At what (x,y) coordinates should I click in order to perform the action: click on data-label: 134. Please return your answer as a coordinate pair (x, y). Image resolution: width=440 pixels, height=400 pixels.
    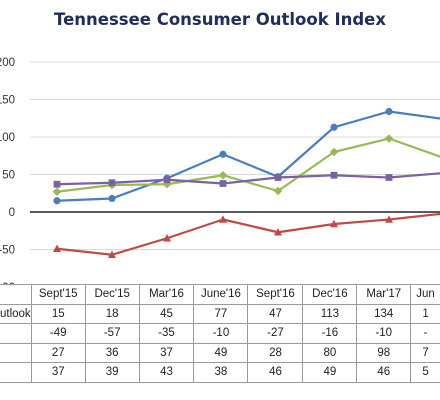
    Looking at the image, I should click on (384, 313).